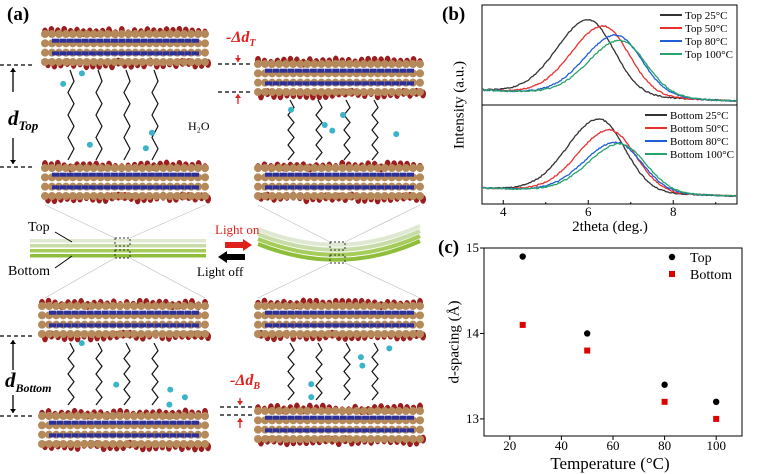 The image size is (780, 474). I want to click on data-point-bottom, so click(664, 401).